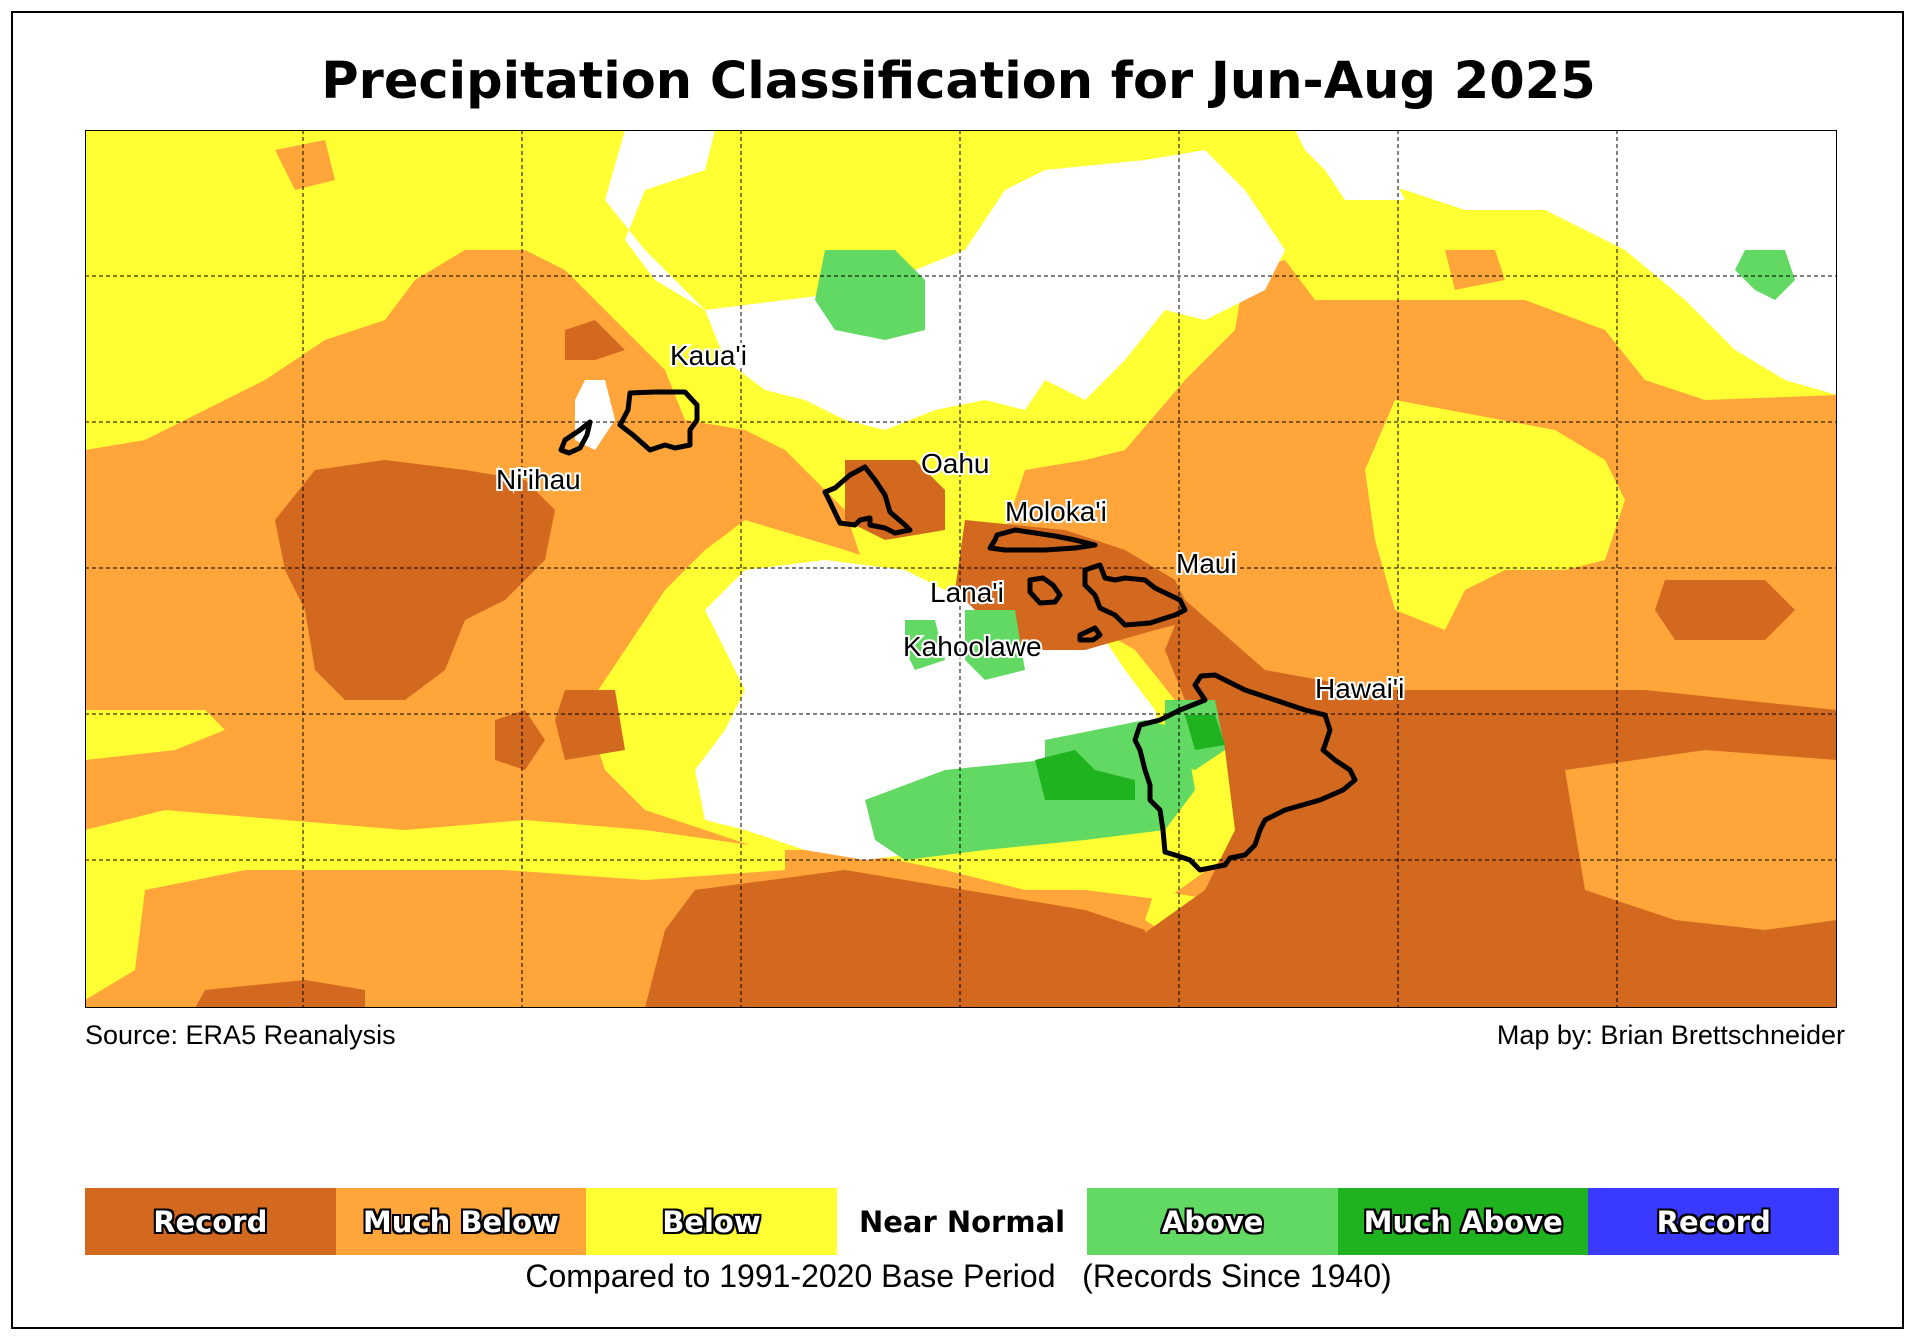 This screenshot has height=1342, width=1917. I want to click on island-outline-molokai, so click(1042, 540).